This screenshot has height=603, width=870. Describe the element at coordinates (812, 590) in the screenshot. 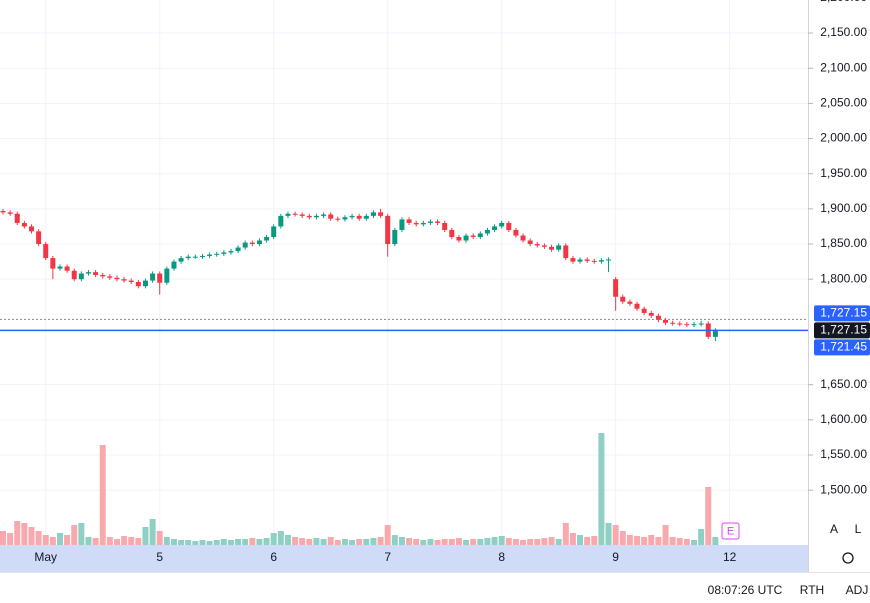

I see `session-button: RTH` at that location.